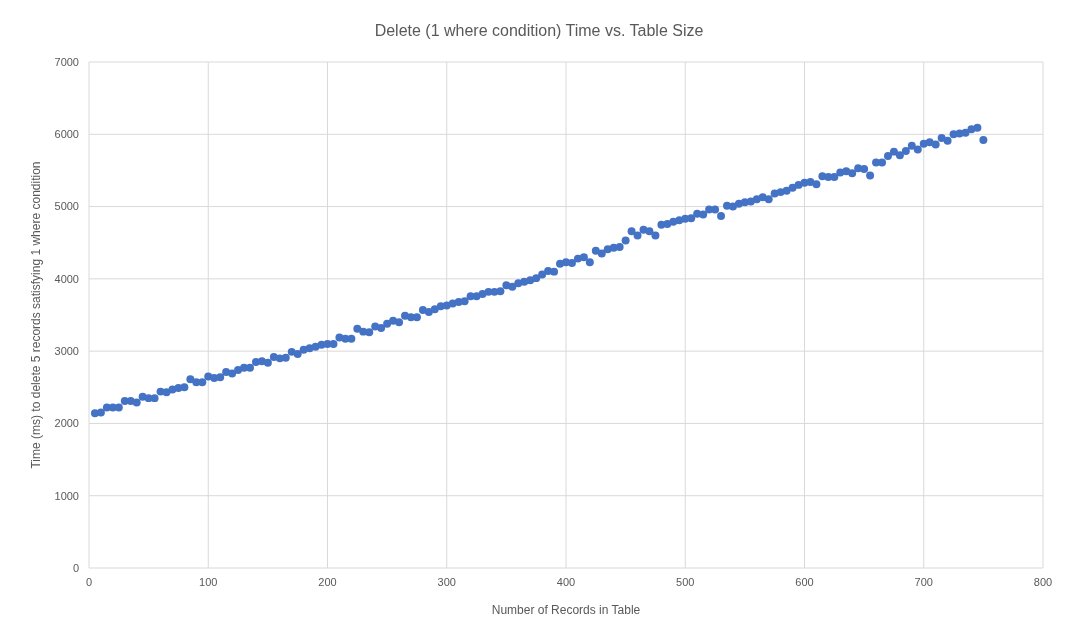  What do you see at coordinates (89, 582) in the screenshot?
I see `x-tick-label: 0` at bounding box center [89, 582].